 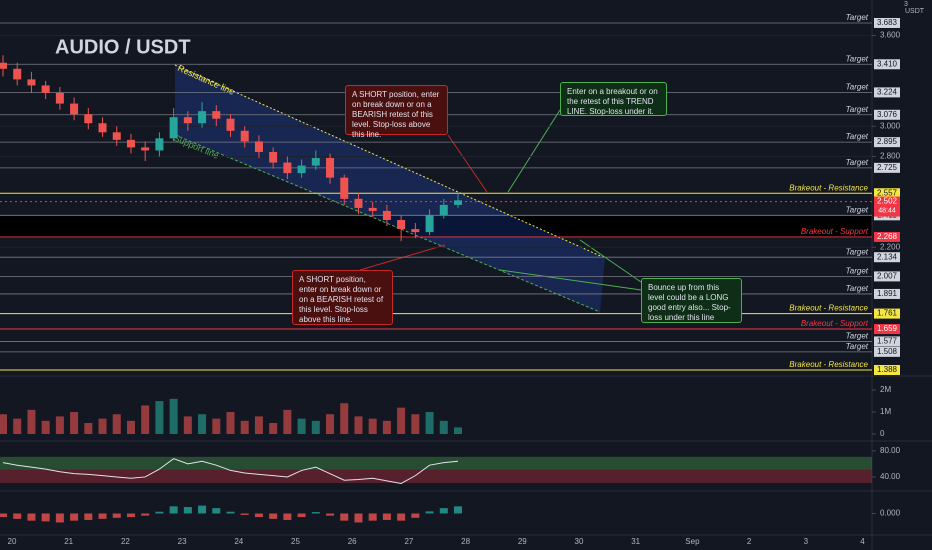 What do you see at coordinates (890, 246) in the screenshot?
I see `y-tick-label: 2.200` at bounding box center [890, 246].